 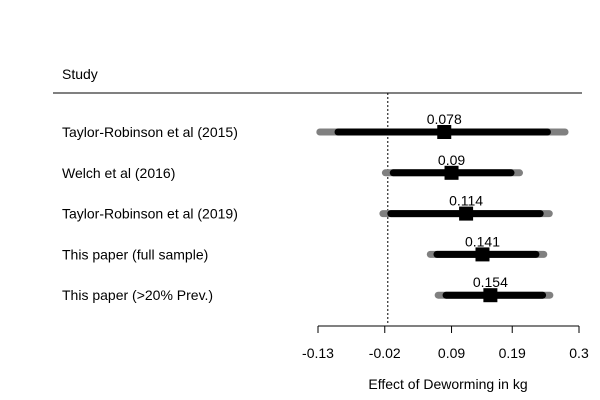 I want to click on study-row: Welch et al (2016) 0.09, so click(x=293, y=166).